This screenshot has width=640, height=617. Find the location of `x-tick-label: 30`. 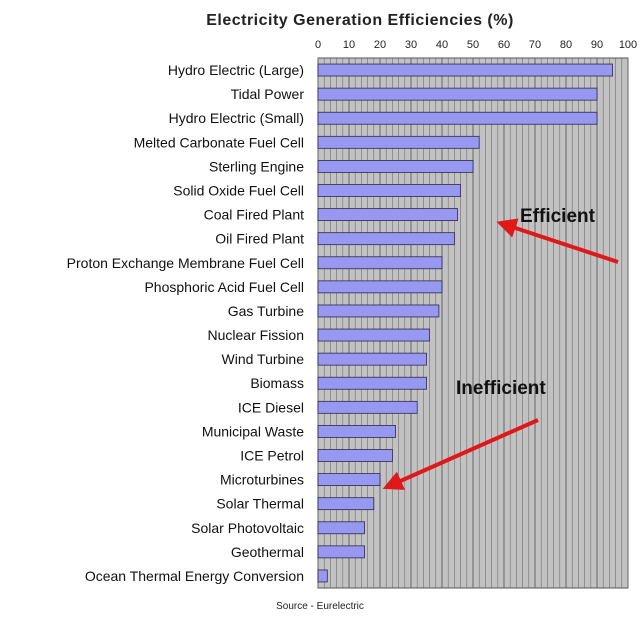

x-tick-label: 30 is located at coordinates (411, 45).